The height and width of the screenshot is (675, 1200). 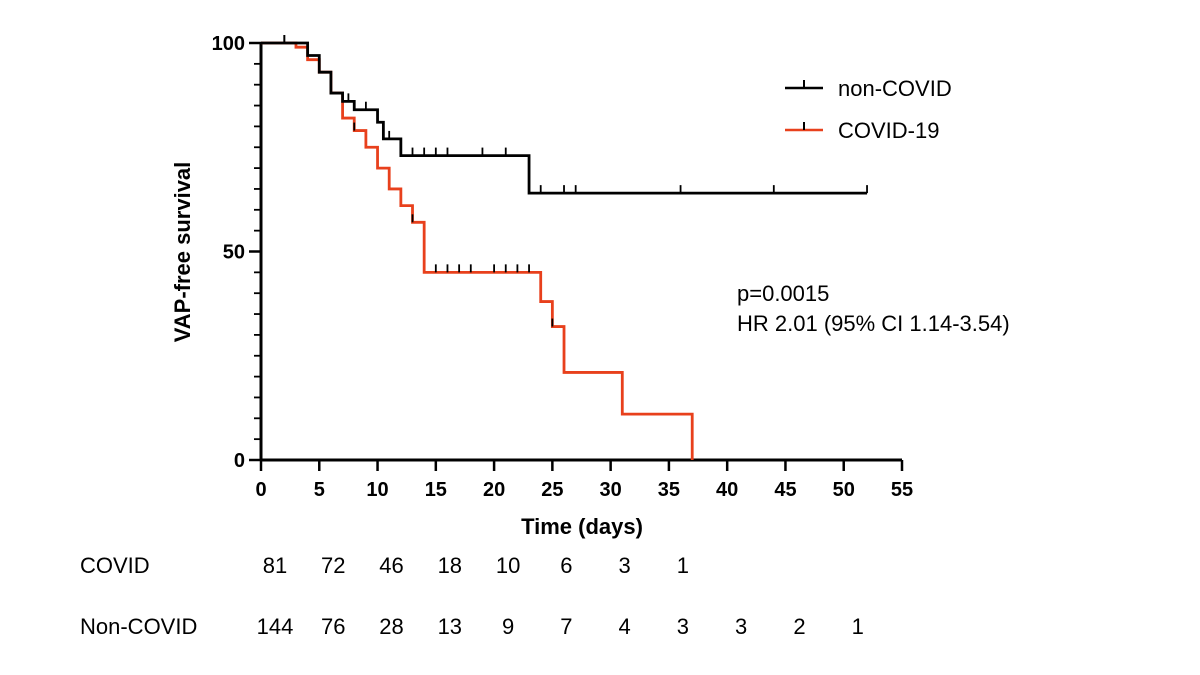 What do you see at coordinates (333, 626) in the screenshot?
I see `risk-count: 76` at bounding box center [333, 626].